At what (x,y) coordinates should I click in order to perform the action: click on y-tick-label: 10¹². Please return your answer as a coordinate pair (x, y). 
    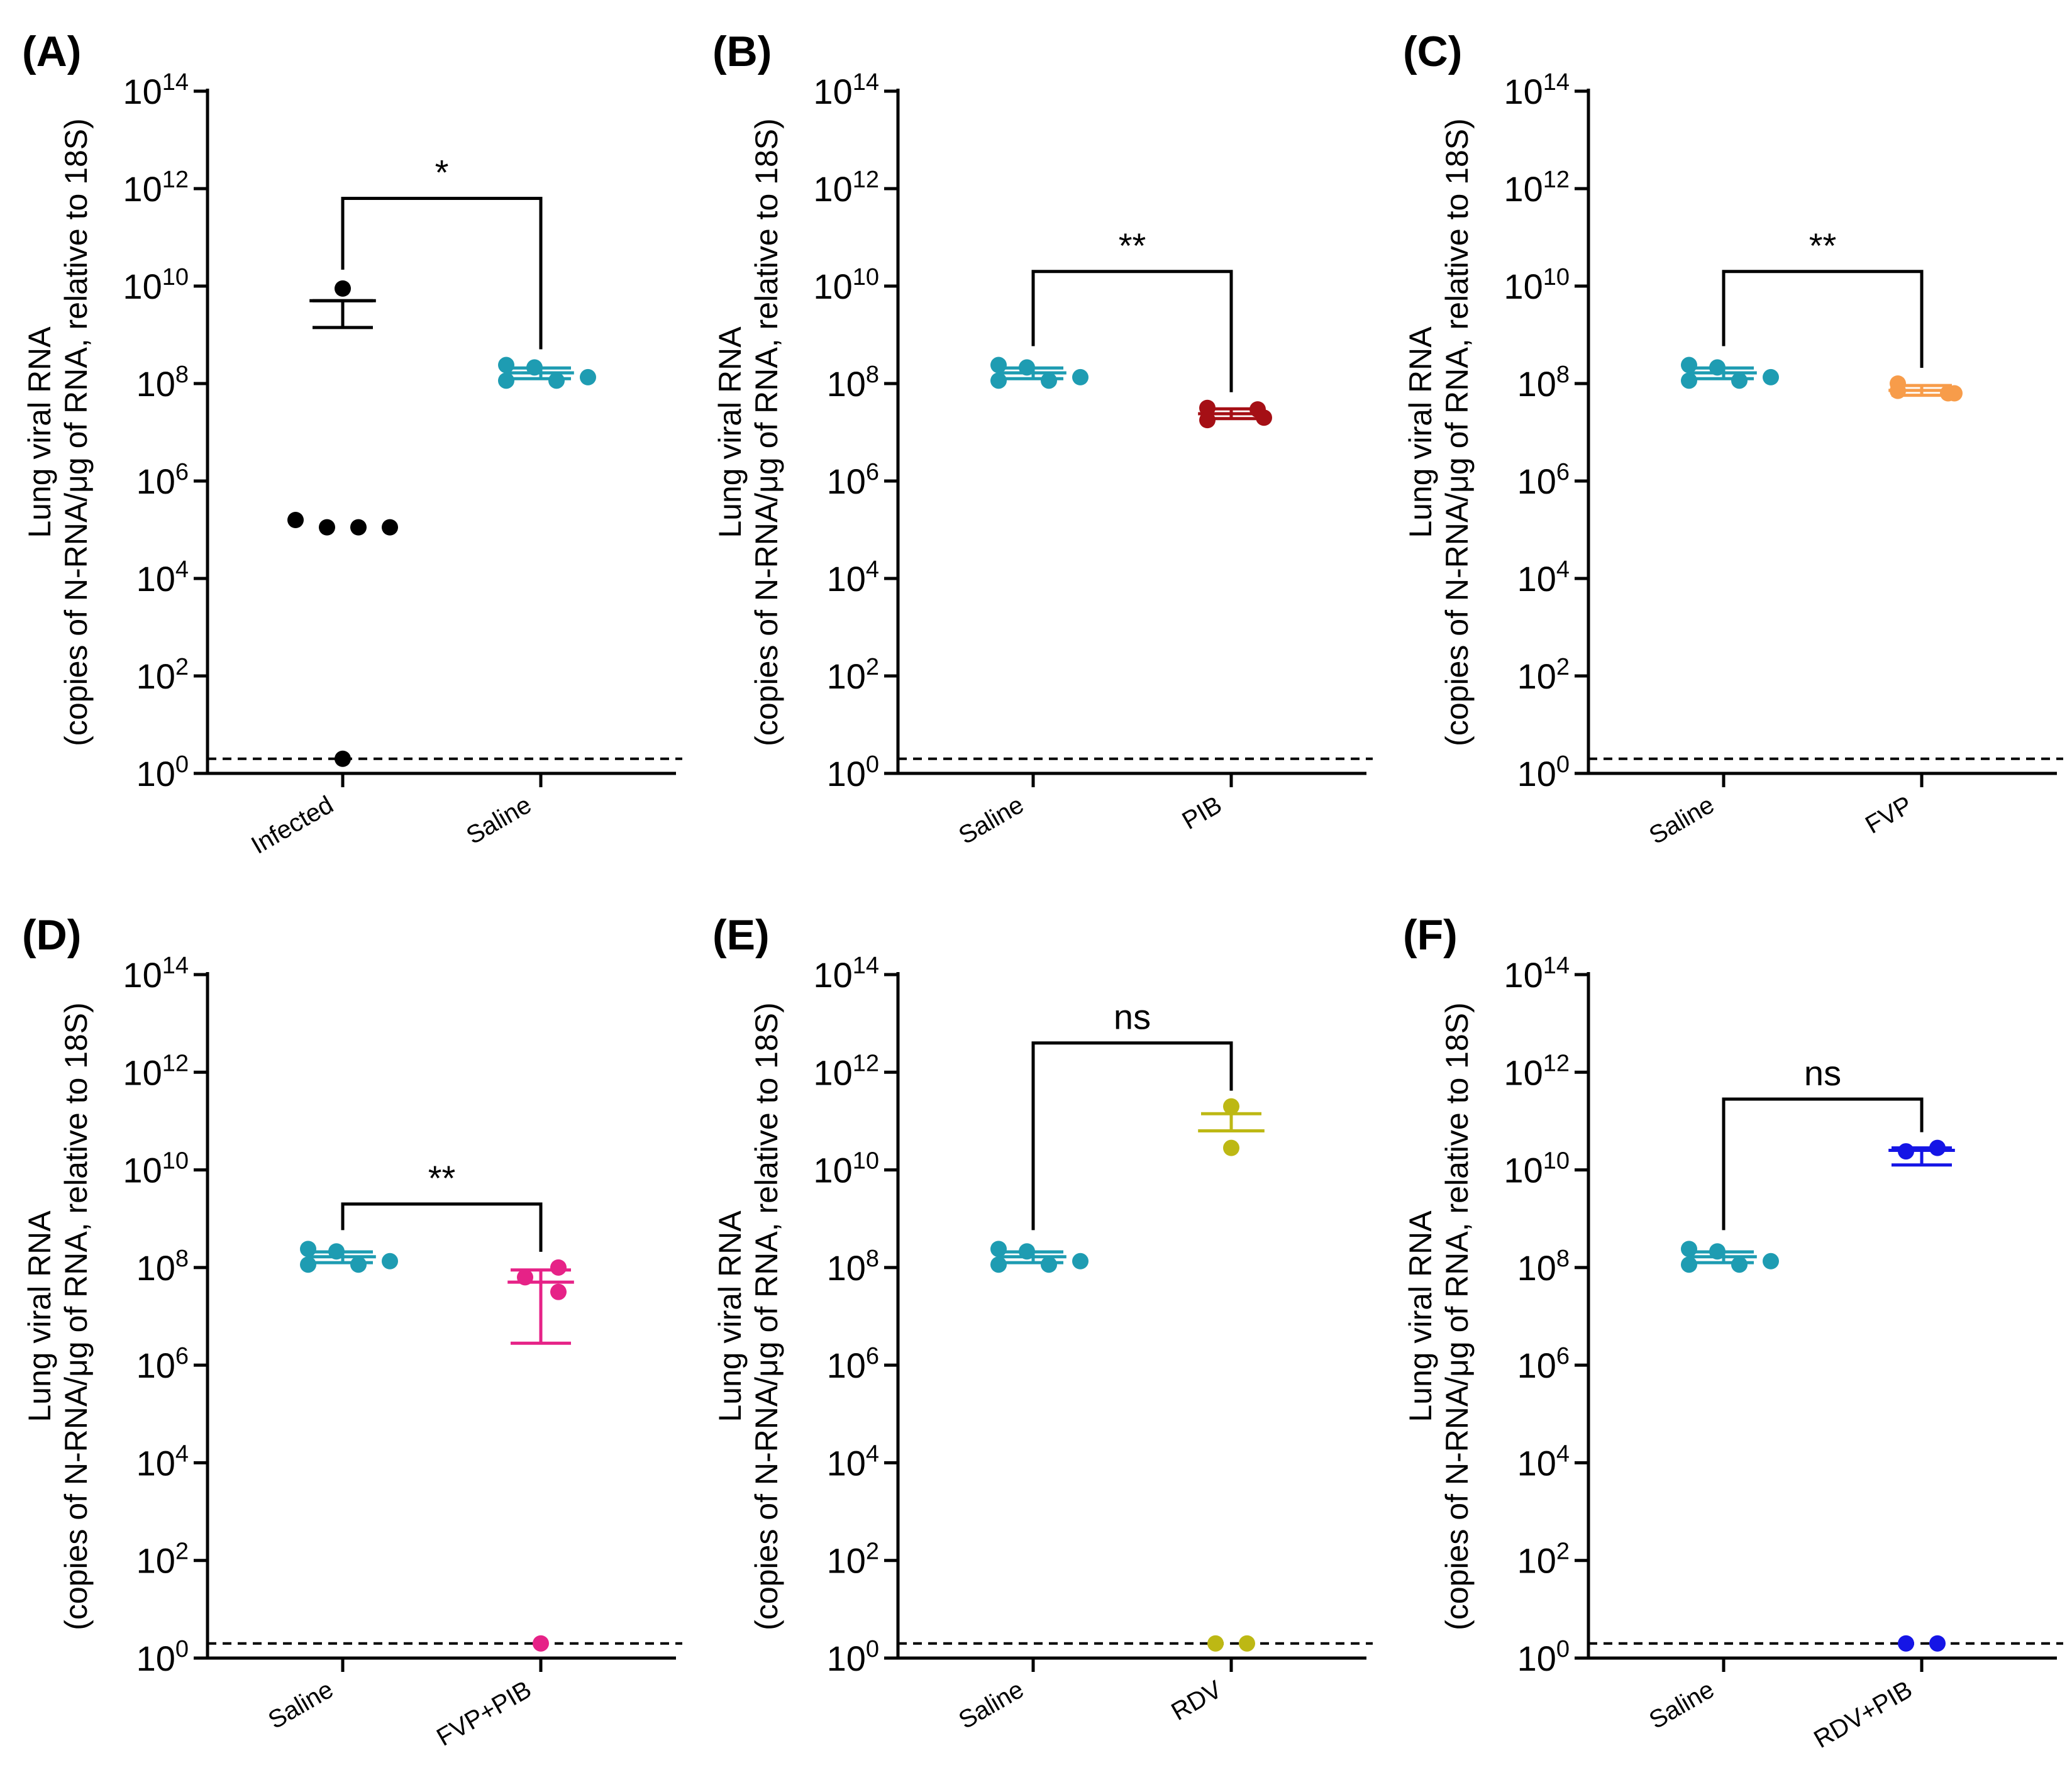
    Looking at the image, I should click on (1537, 188).